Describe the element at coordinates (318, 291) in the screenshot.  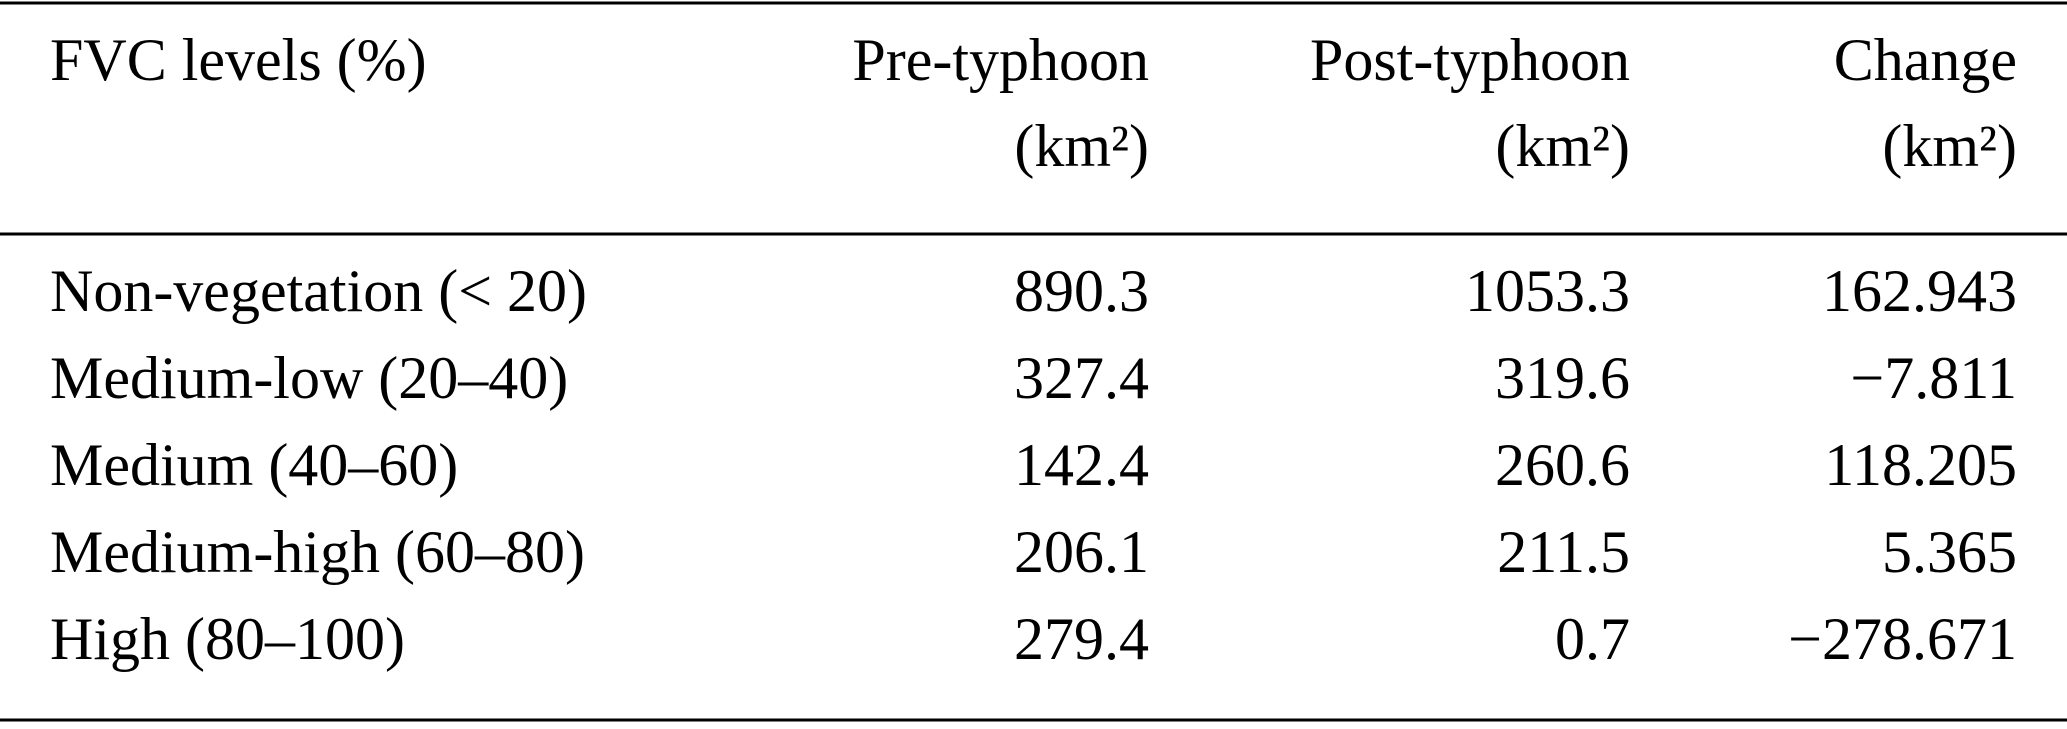
I see `row-label: Non-vegetation (< 20)` at that location.